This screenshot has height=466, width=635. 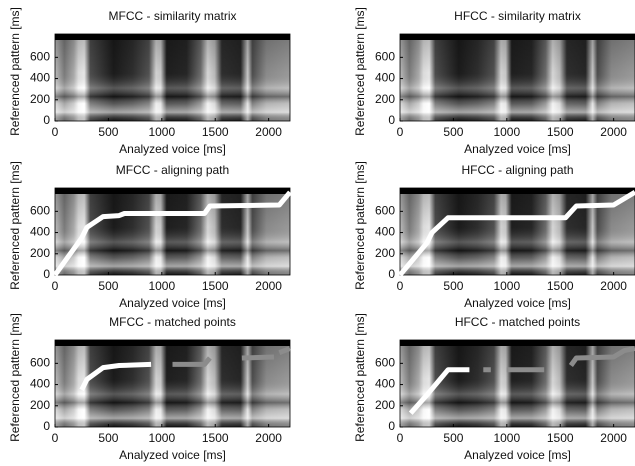 What do you see at coordinates (172, 322) in the screenshot?
I see `plot-title: MFCC - matched points` at bounding box center [172, 322].